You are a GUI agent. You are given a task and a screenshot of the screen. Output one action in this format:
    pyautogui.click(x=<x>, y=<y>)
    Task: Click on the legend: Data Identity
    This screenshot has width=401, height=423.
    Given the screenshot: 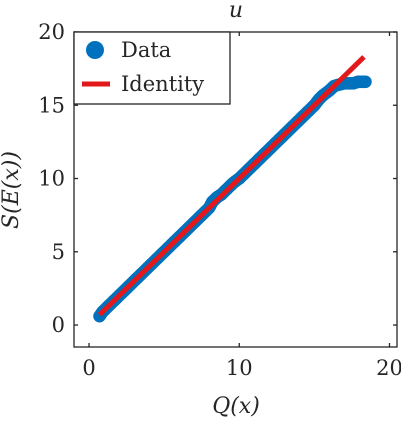 What is the action you would take?
    pyautogui.click(x=152, y=68)
    